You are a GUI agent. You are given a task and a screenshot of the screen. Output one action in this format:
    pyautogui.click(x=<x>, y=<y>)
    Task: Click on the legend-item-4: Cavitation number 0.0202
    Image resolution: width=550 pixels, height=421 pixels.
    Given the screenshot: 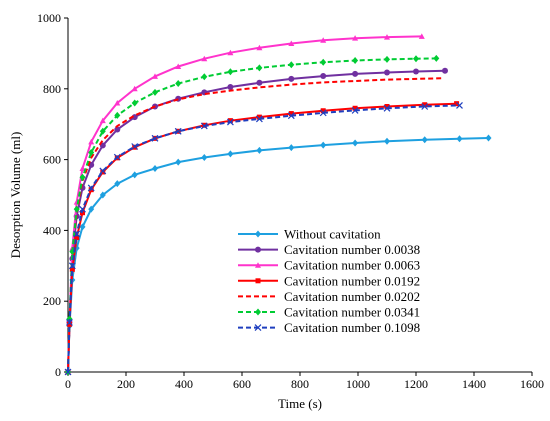 What is the action you would take?
    pyautogui.click(x=329, y=296)
    